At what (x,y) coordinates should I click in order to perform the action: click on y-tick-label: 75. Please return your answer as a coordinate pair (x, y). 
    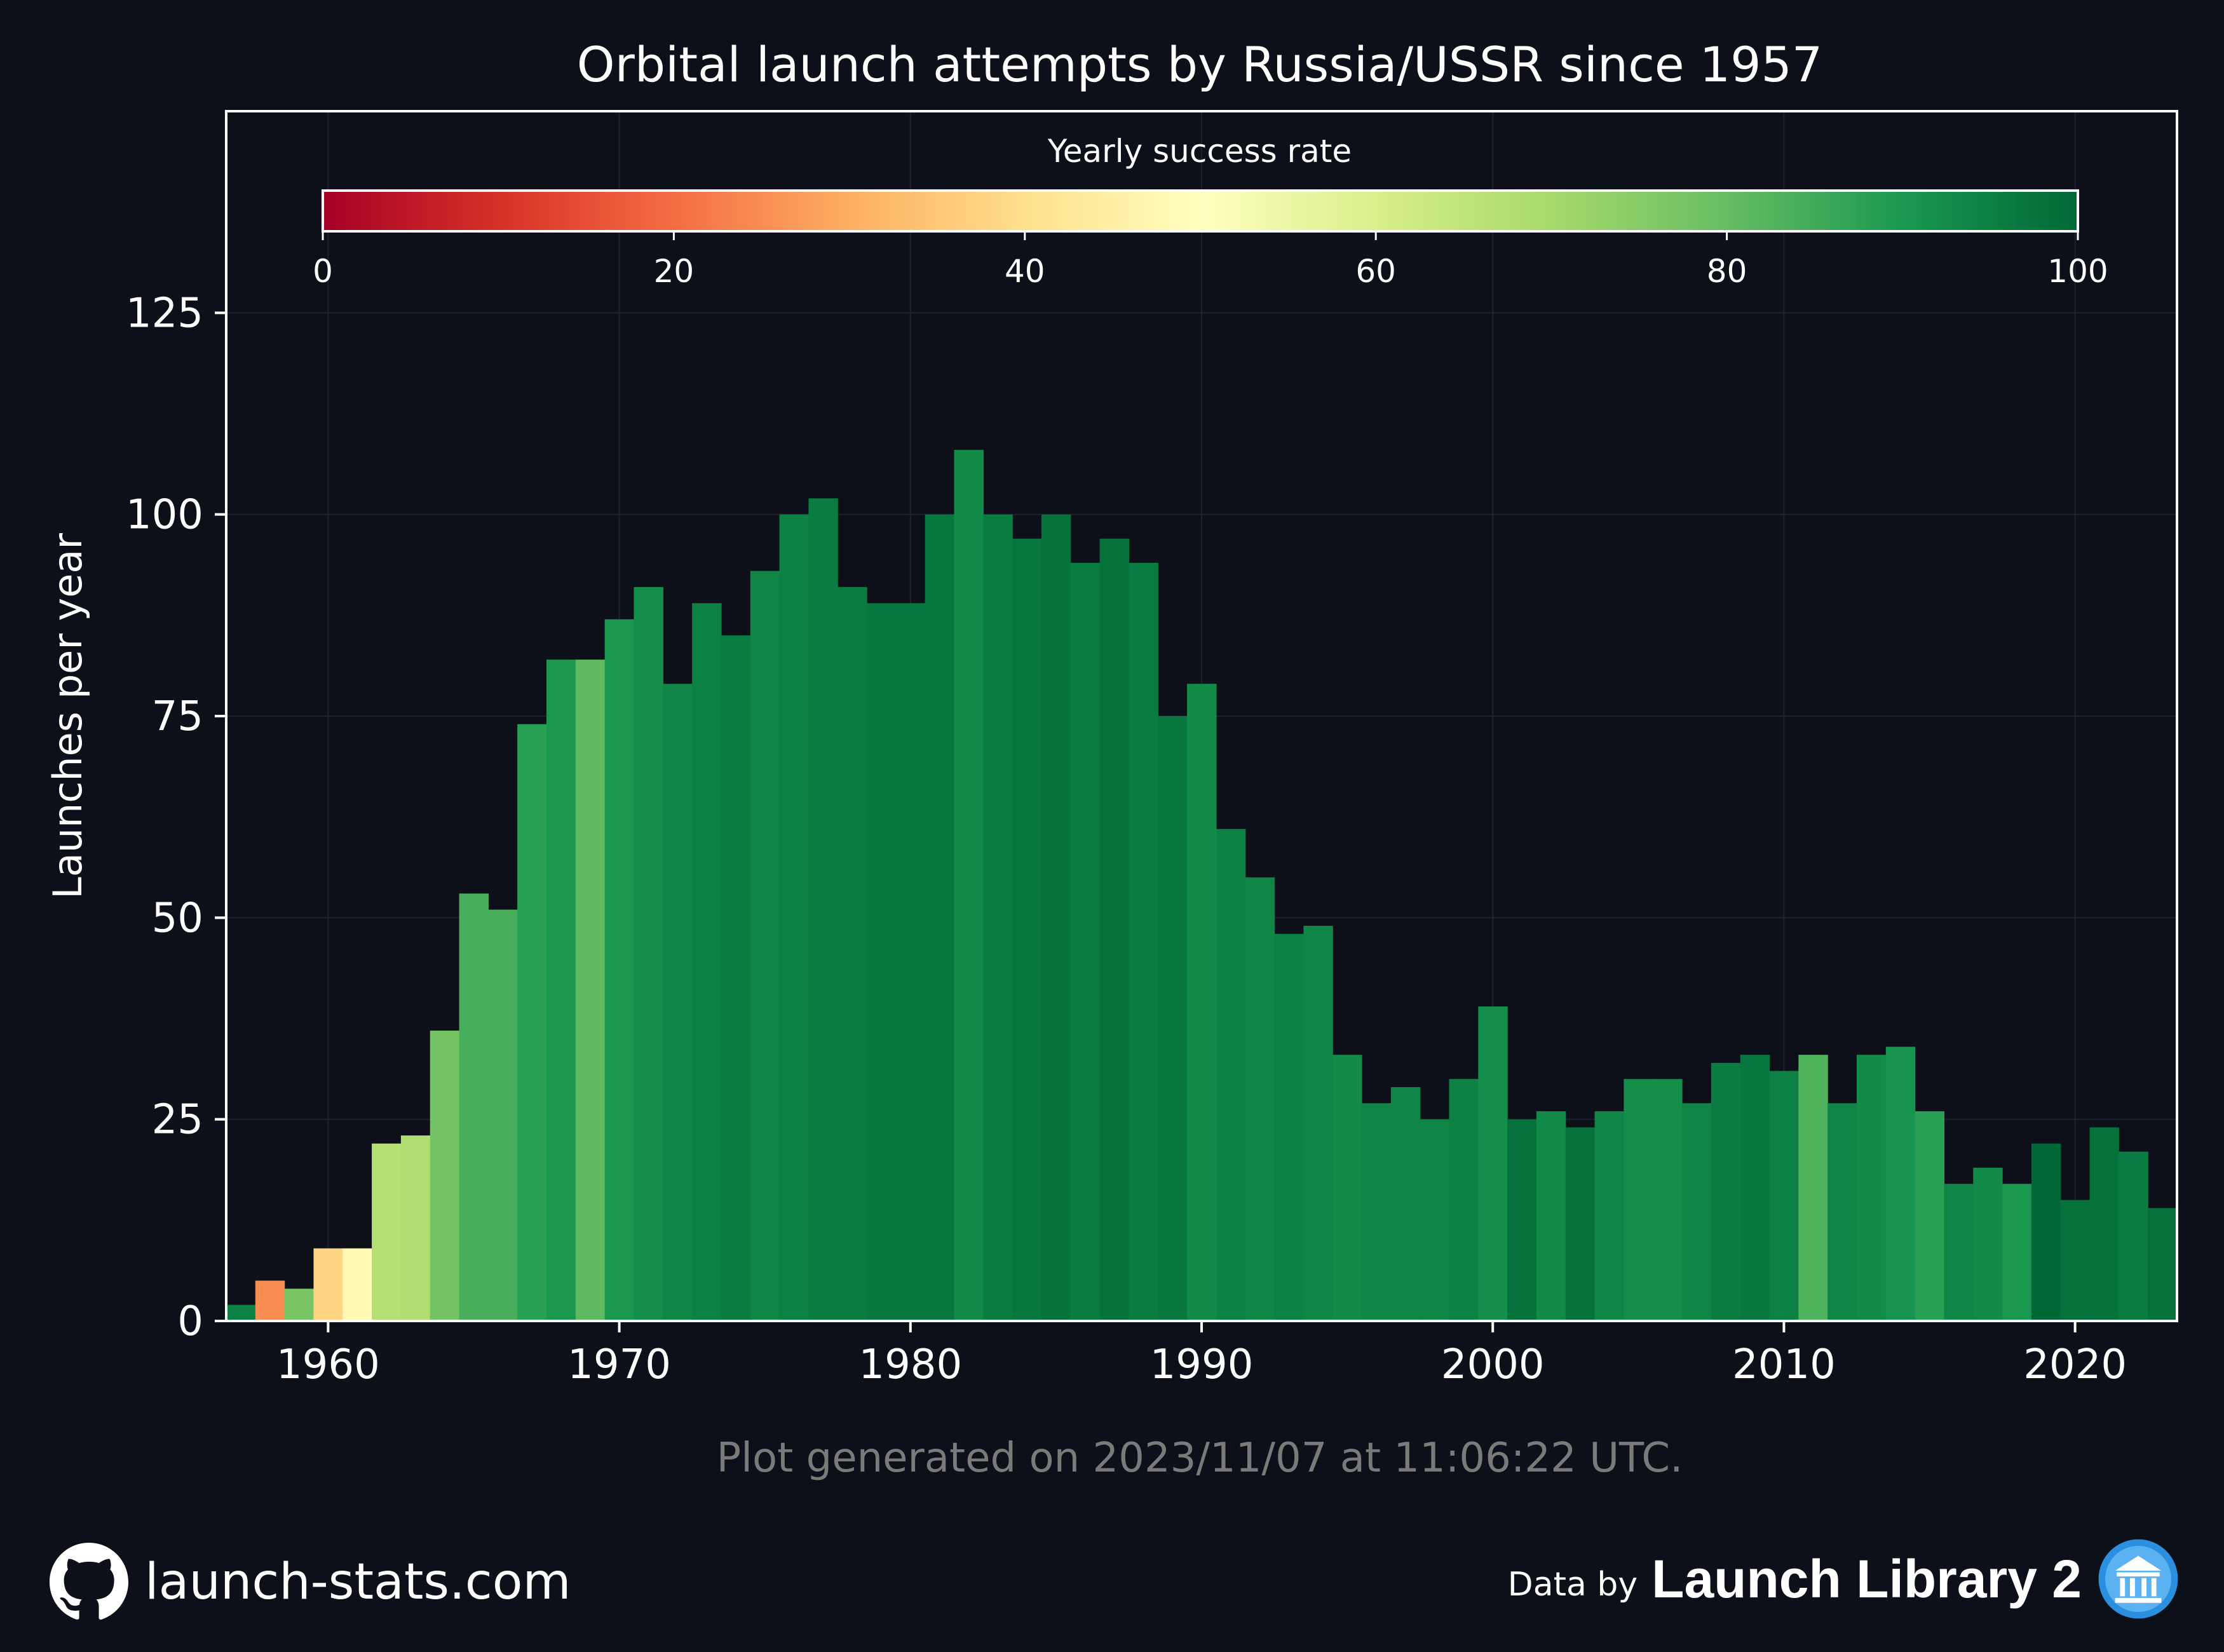
    Looking at the image, I should click on (177, 716).